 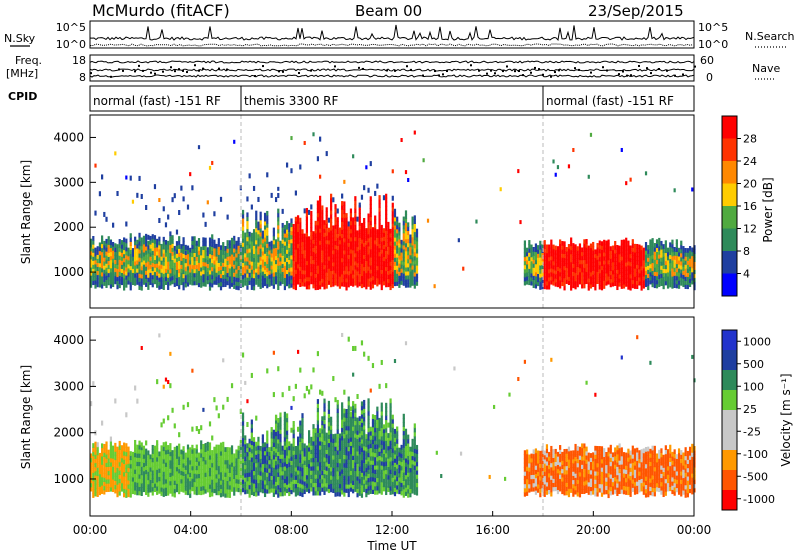 What do you see at coordinates (119, 69) in the screenshot?
I see `freq-dot` at bounding box center [119, 69].